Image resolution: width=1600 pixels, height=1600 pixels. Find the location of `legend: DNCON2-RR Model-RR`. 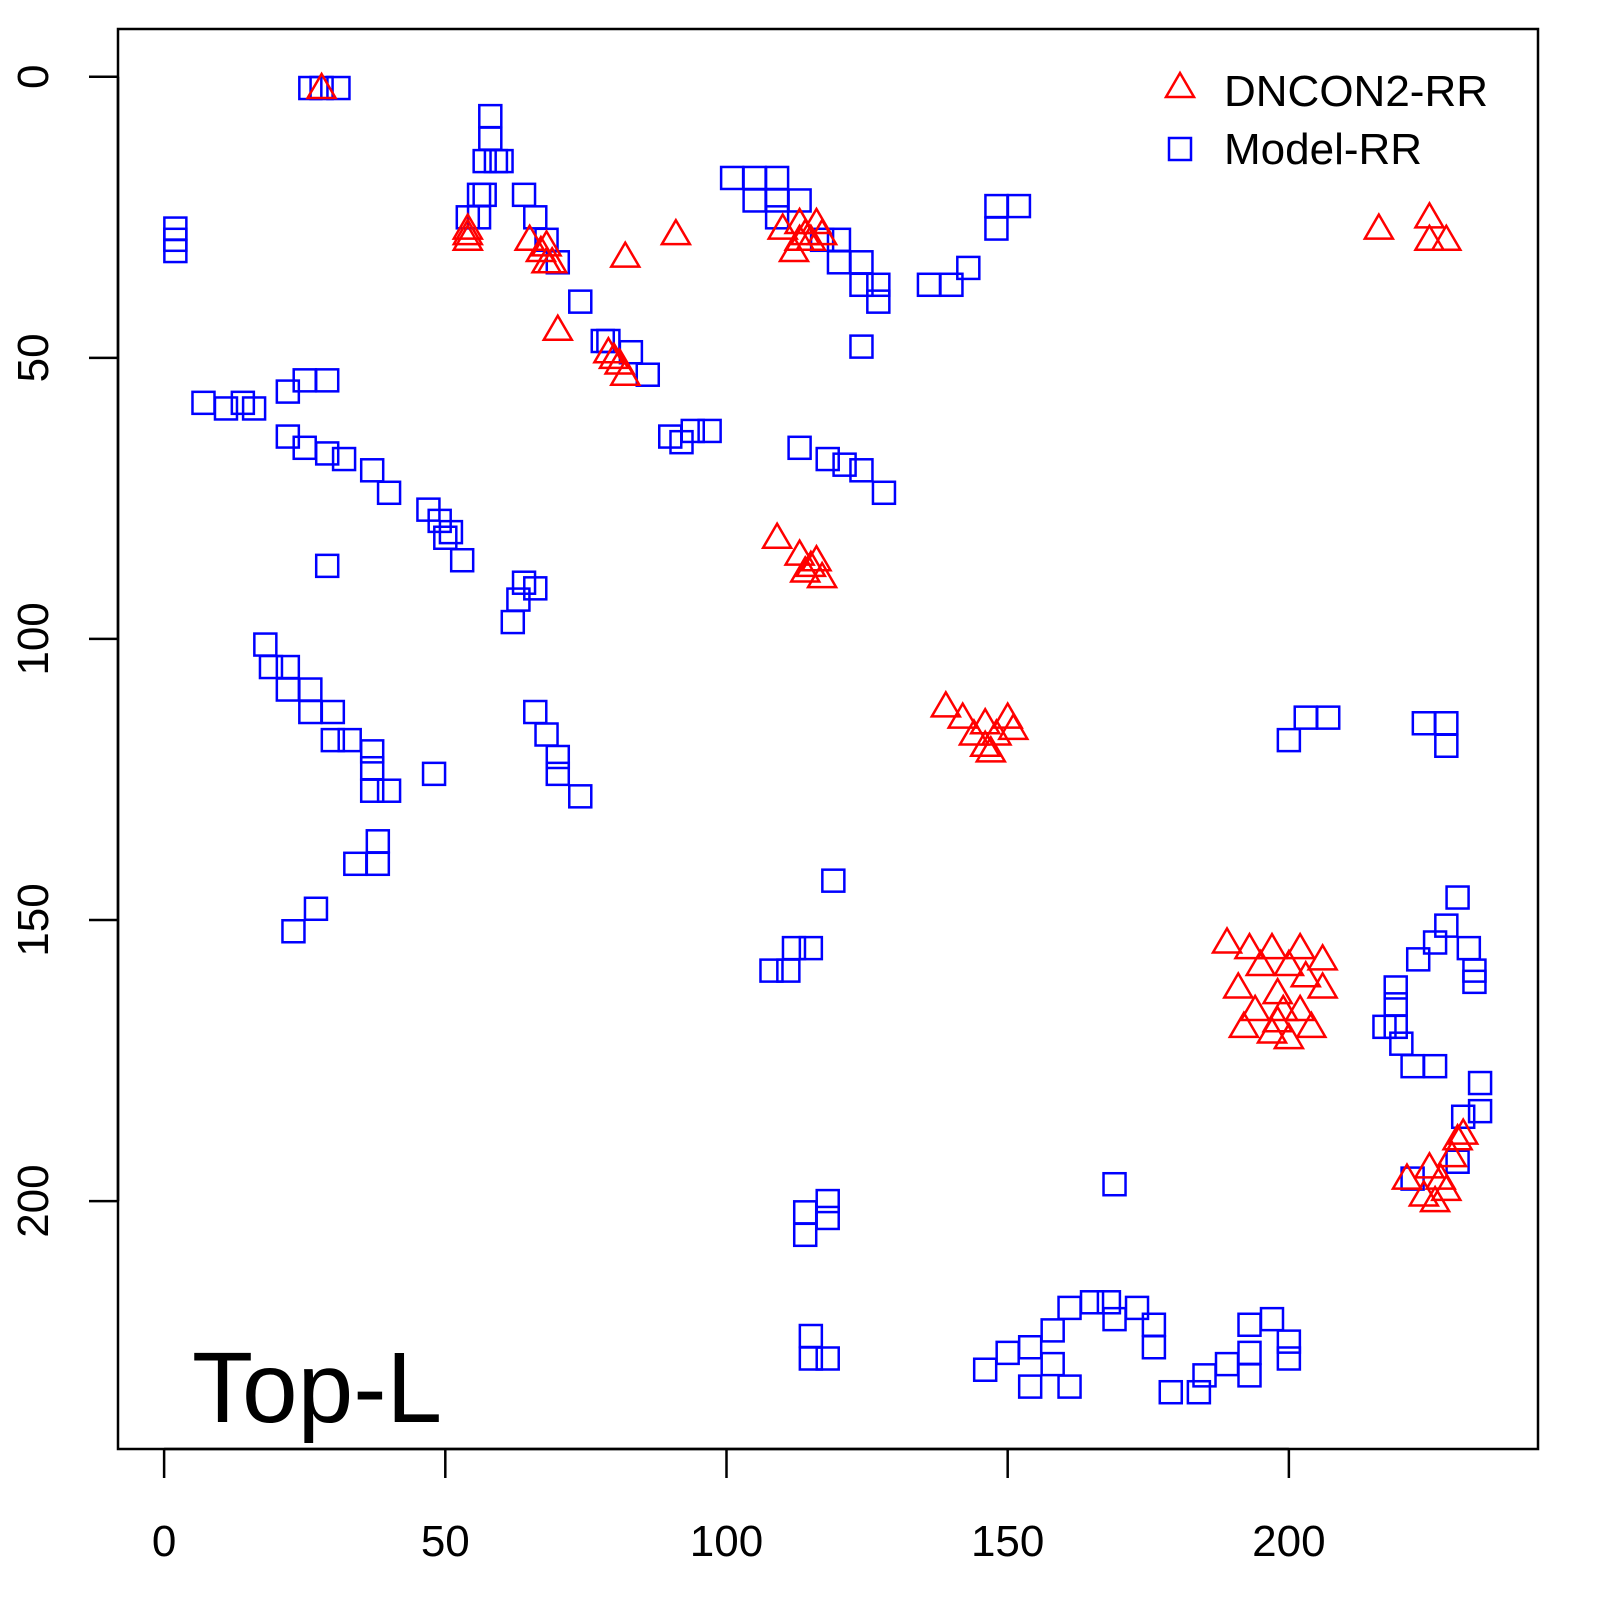

legend: DNCON2-RR Model-RR is located at coordinates (1325, 120).